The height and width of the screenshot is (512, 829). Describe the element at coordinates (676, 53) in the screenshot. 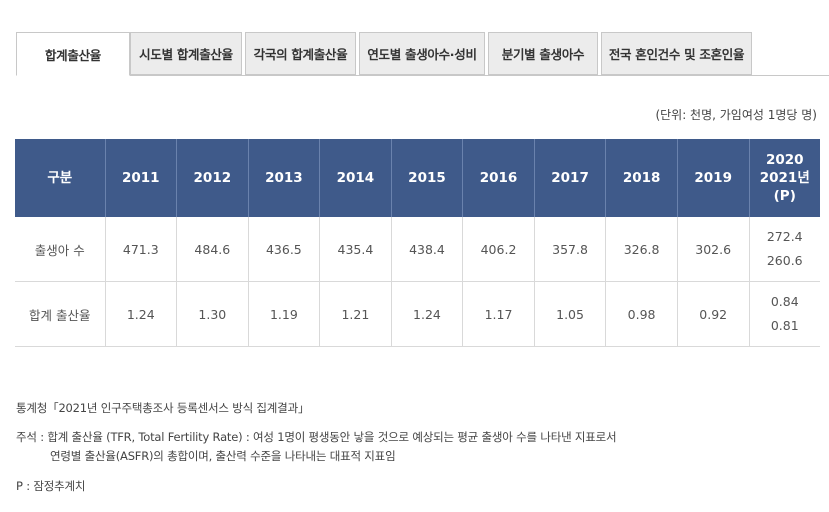

I see `tab-marriages-rate: 전국 혼인건수 및 조혼인율` at that location.